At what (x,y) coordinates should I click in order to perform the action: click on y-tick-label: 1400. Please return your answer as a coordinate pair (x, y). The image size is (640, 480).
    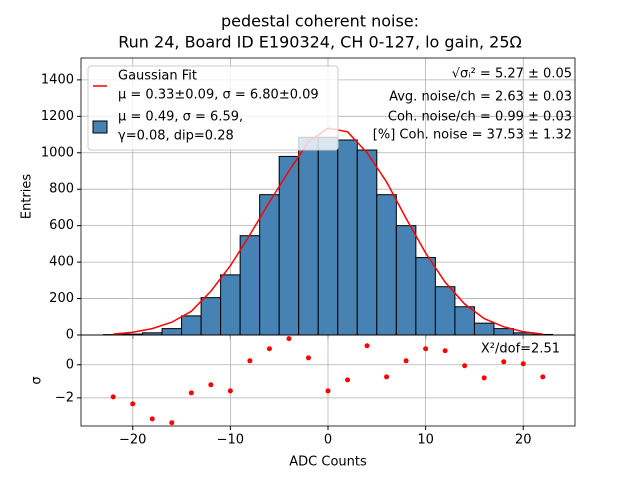
    Looking at the image, I should click on (57, 79).